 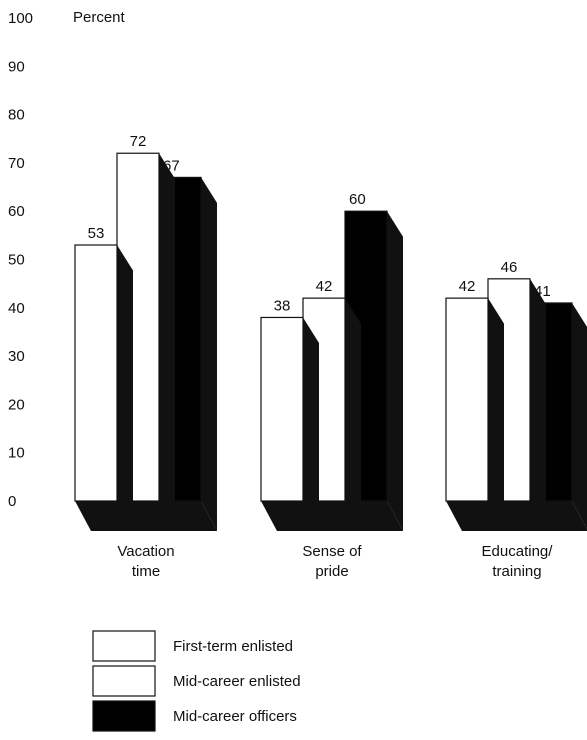 I want to click on y-tick-label: 90, so click(x=16, y=66).